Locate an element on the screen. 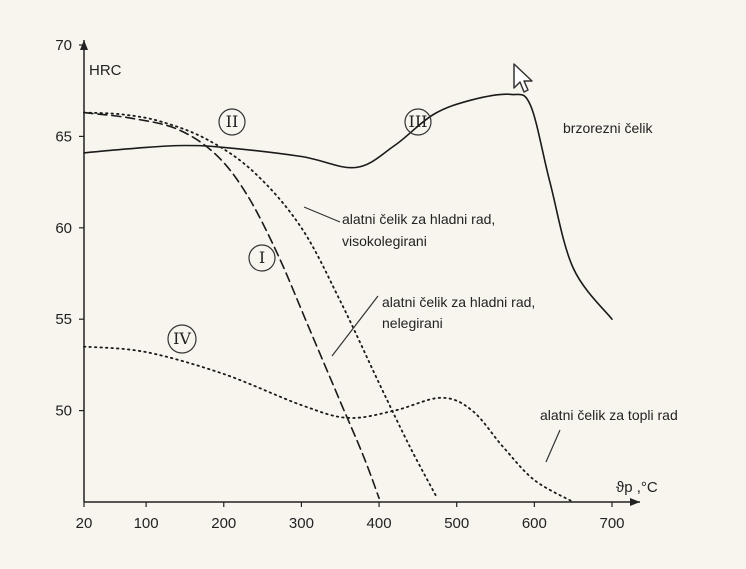 The width and height of the screenshot is (746, 569). y-tick-label-65: 65 is located at coordinates (63, 136).